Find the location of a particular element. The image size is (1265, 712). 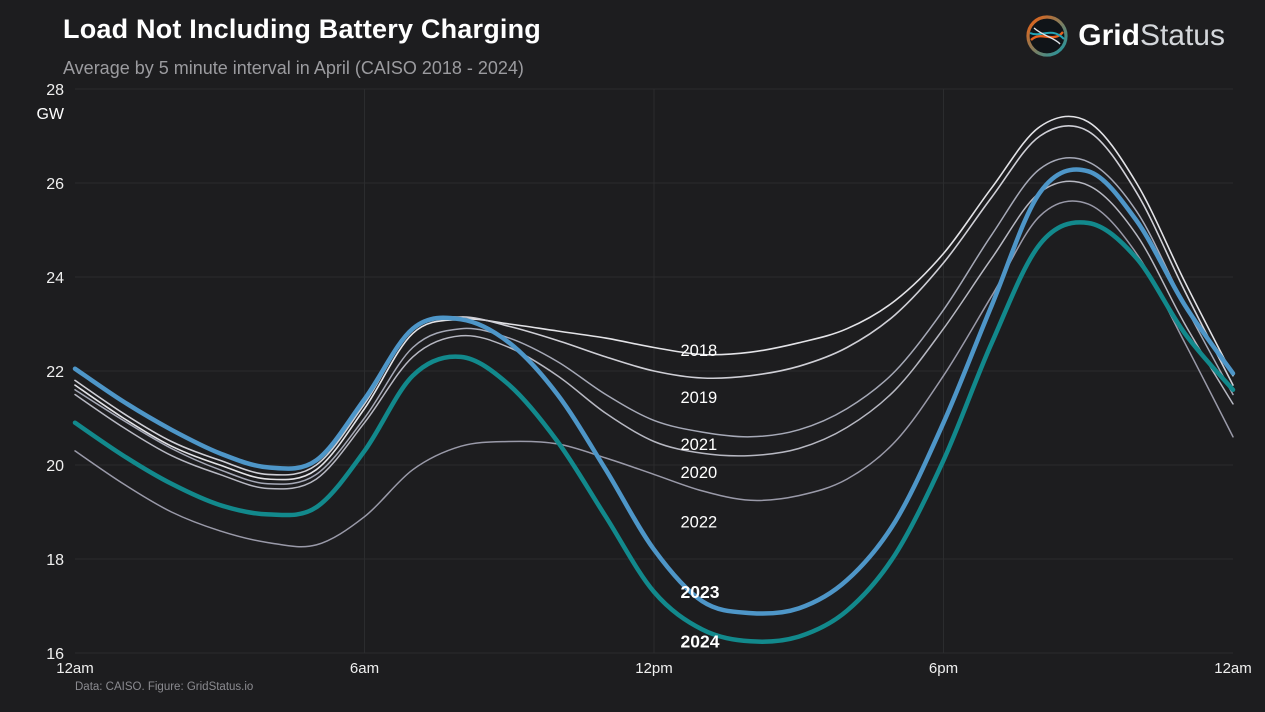

y-tick-28: 28 is located at coordinates (55, 90).